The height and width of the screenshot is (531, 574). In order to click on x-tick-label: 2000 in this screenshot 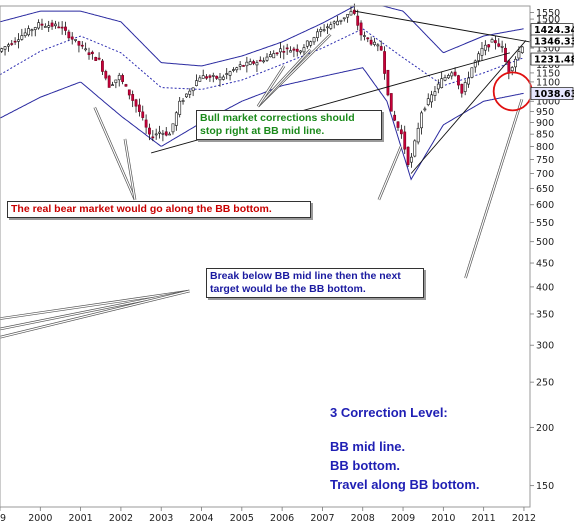, I will do `click(40, 518)`.